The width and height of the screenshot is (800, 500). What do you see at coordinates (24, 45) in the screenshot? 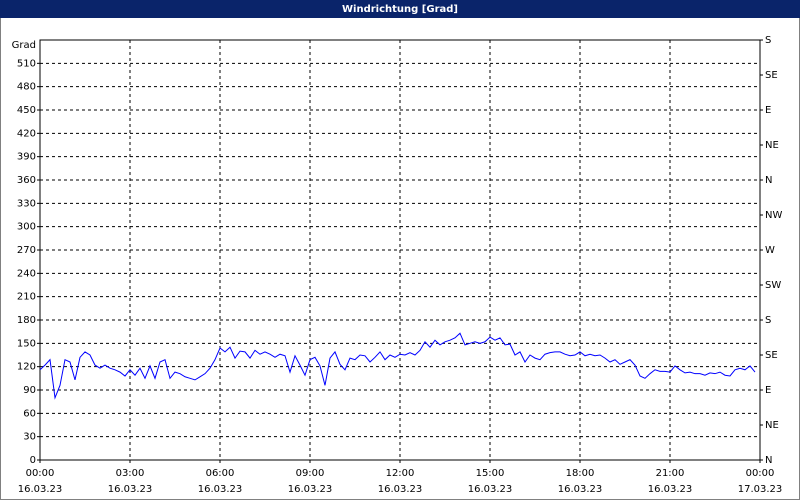
I see `y-axis-label: Grad` at bounding box center [24, 45].